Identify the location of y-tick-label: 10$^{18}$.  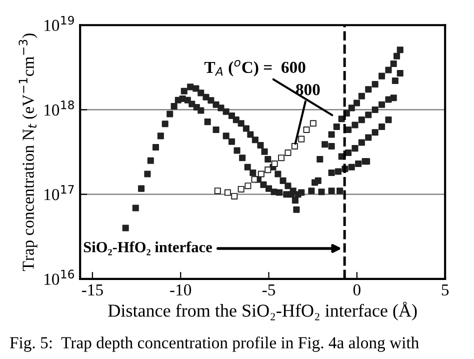
(59, 108).